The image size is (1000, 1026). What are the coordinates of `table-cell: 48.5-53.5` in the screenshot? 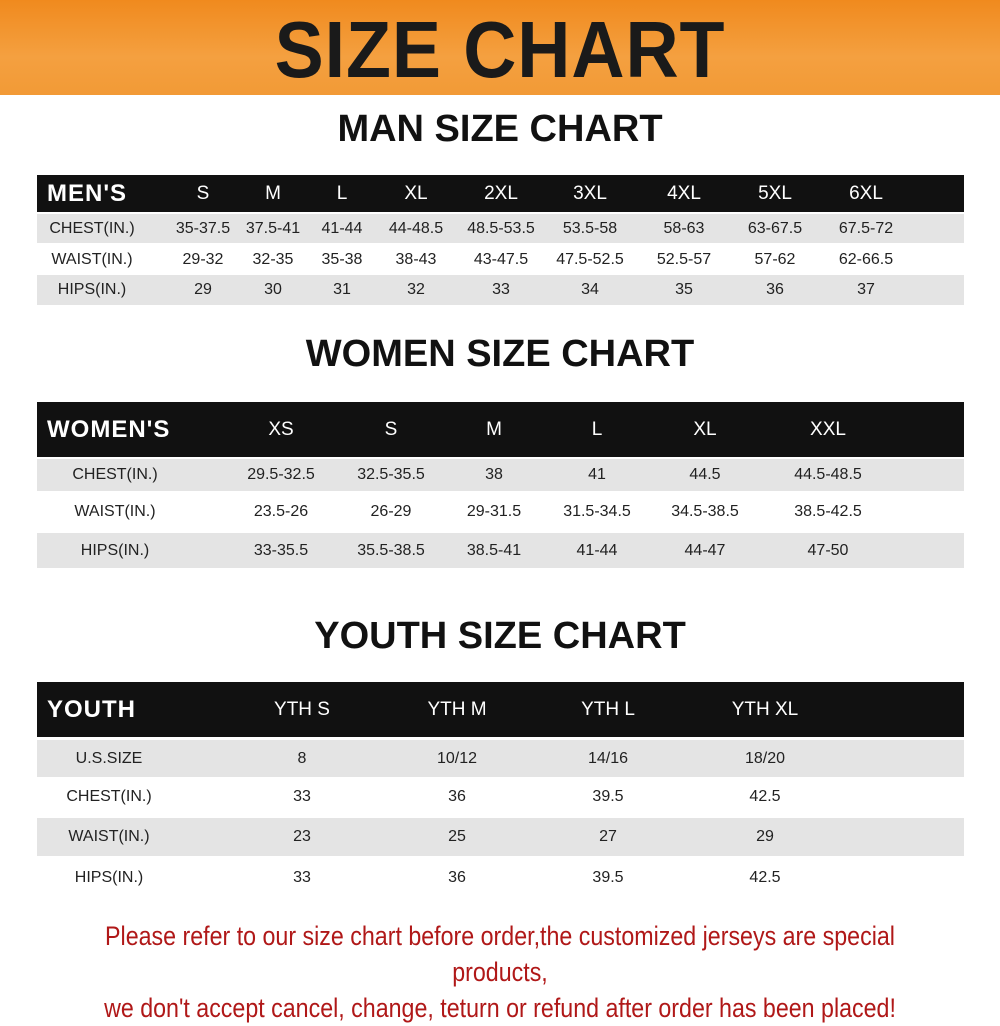 It's located at (501, 228).